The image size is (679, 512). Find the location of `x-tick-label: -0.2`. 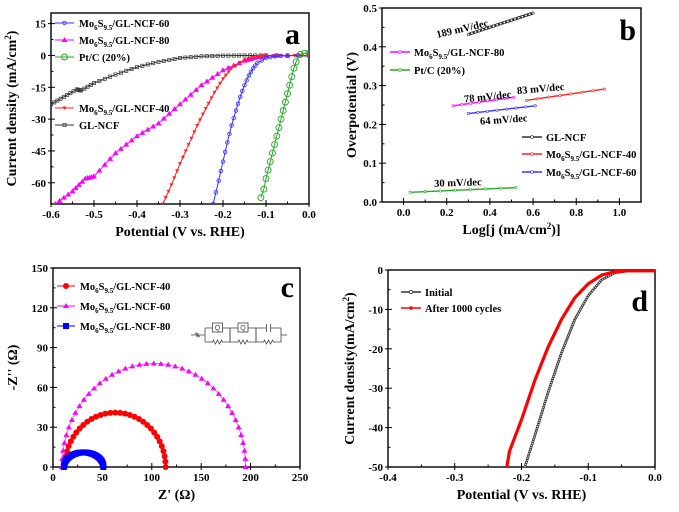

x-tick-label: -0.2 is located at coordinates (223, 215).